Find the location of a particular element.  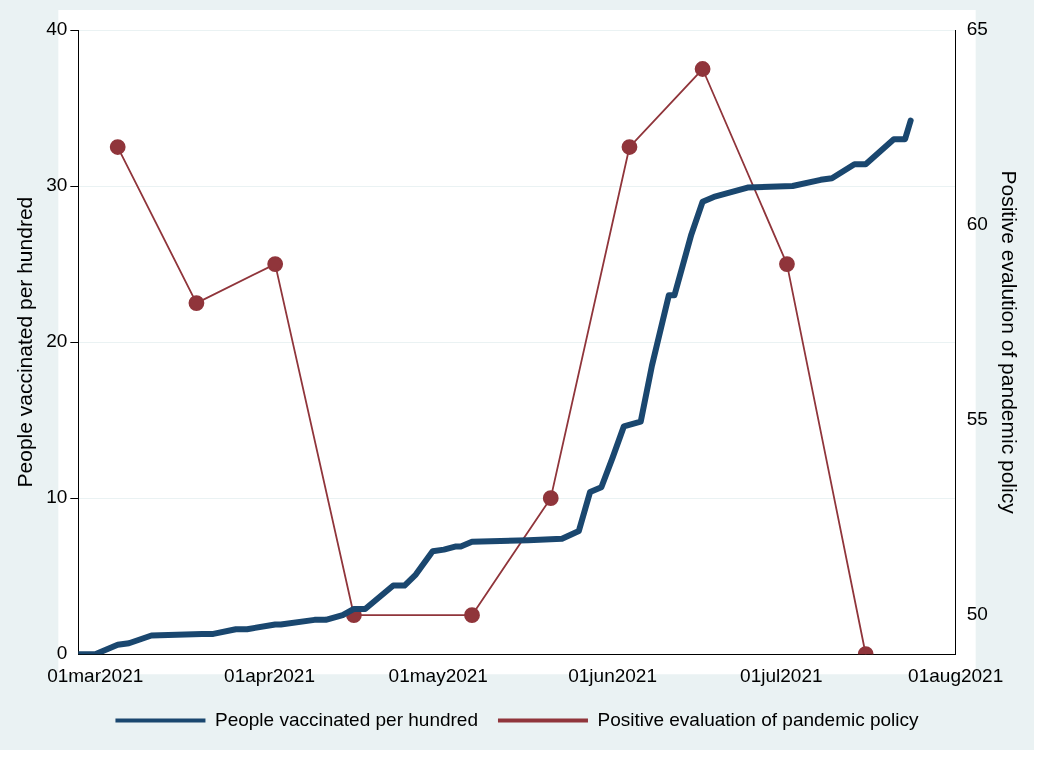

y-tick-label: 30 is located at coordinates (57, 185).